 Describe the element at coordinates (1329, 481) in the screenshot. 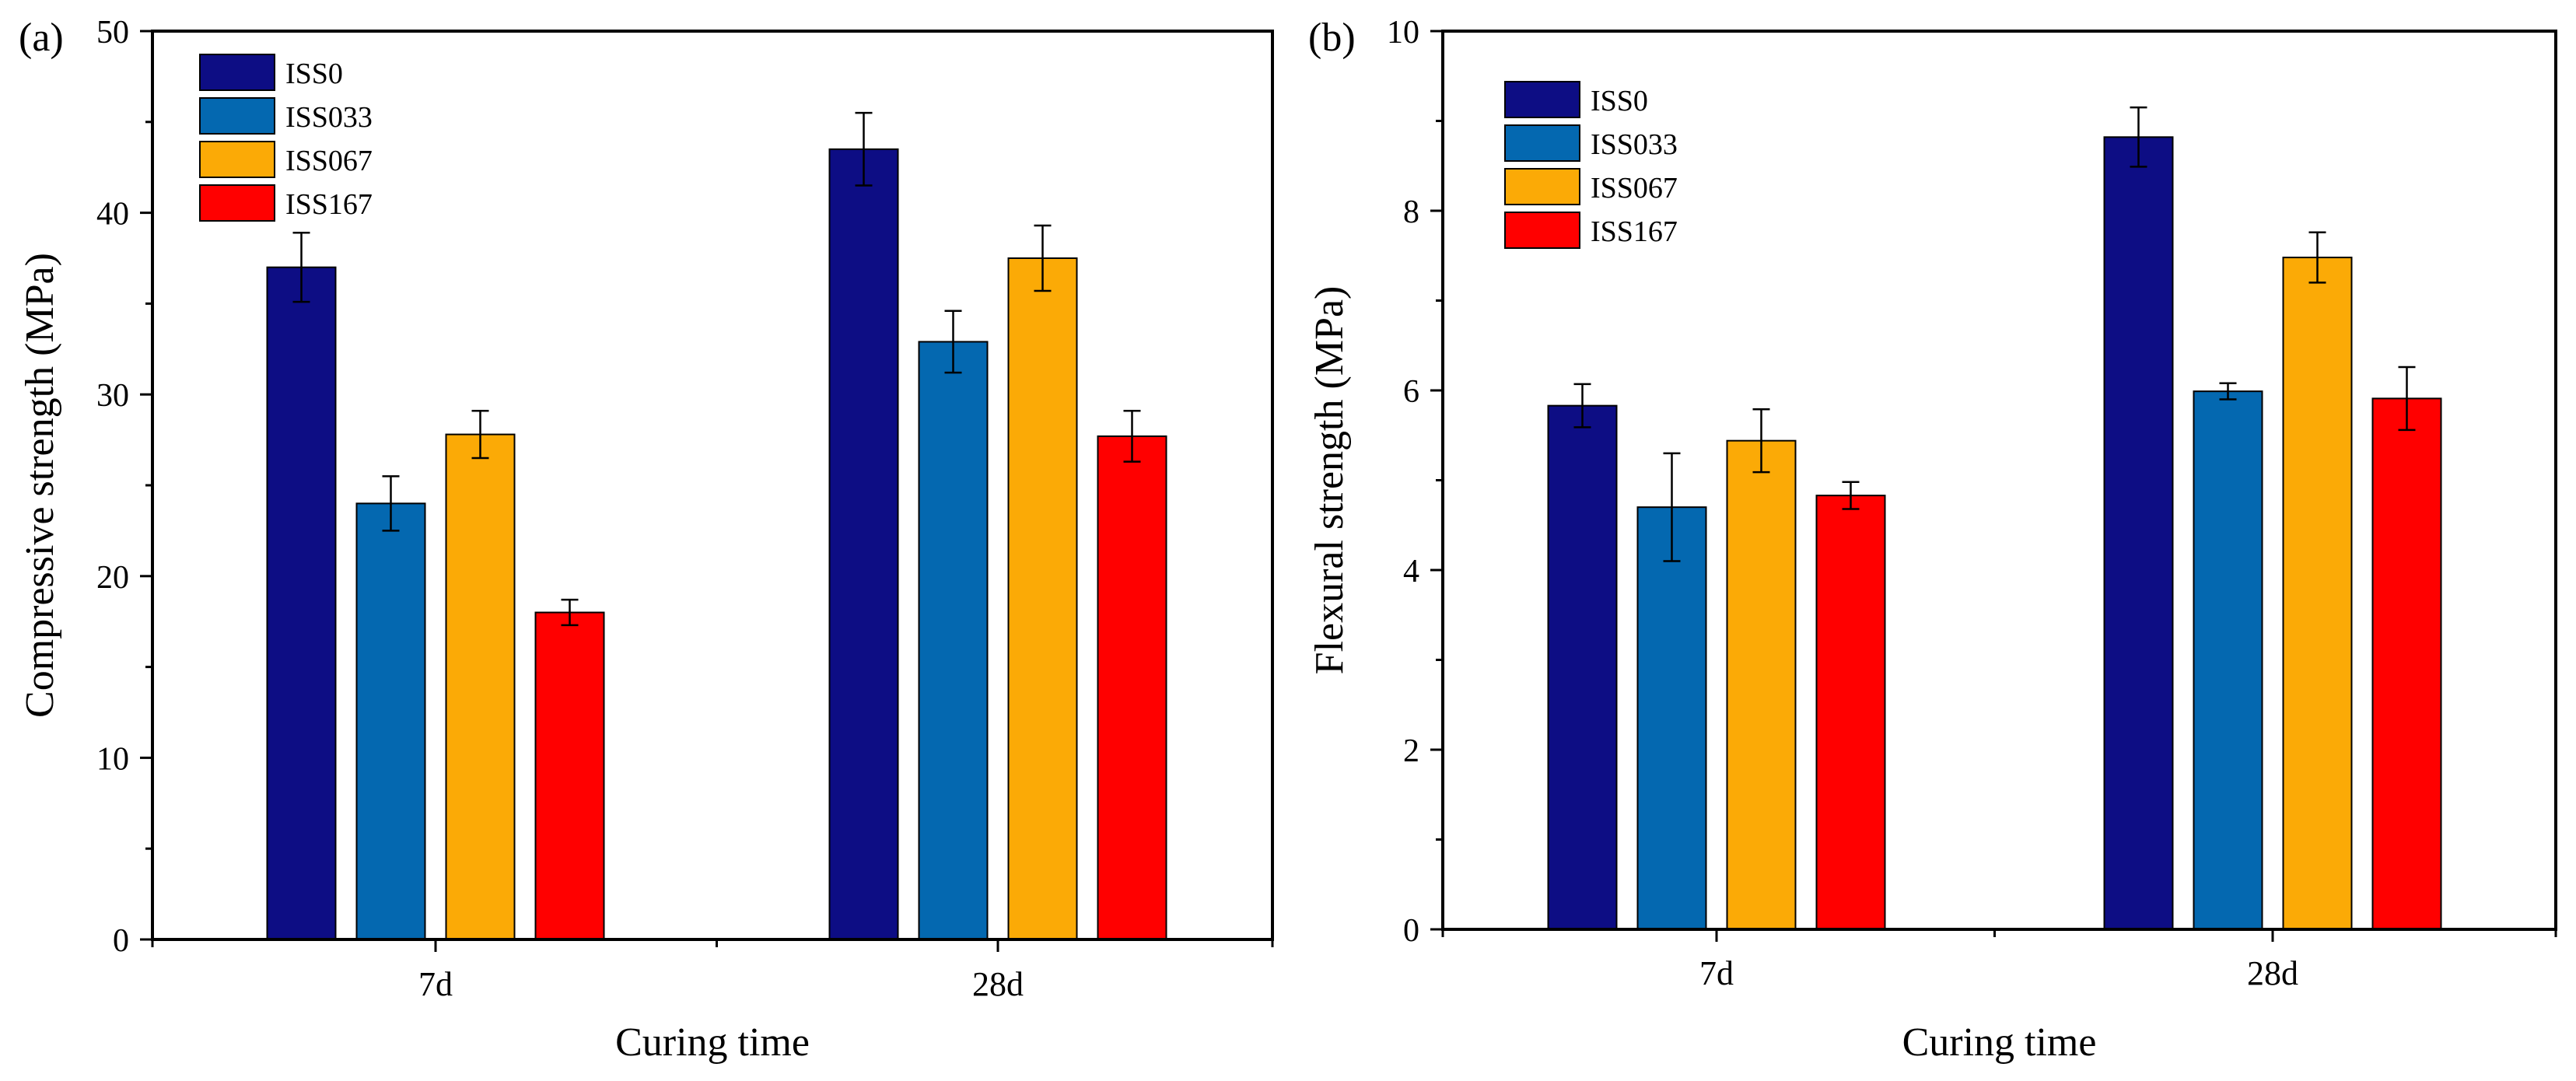

I see `y-axis-title: Flexural strength (MPa)` at that location.